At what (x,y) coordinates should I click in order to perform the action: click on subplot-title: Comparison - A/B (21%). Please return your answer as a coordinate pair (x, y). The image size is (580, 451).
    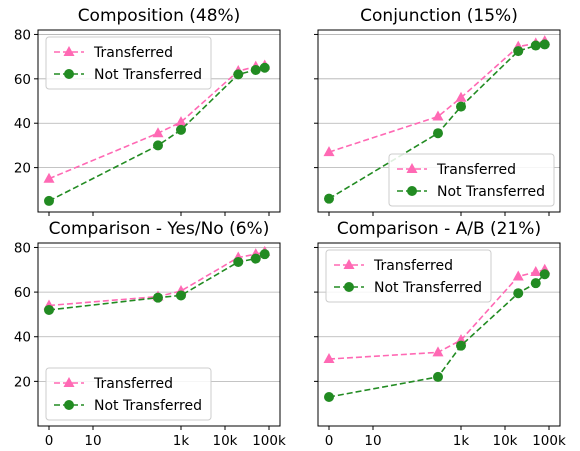
    Looking at the image, I should click on (439, 229).